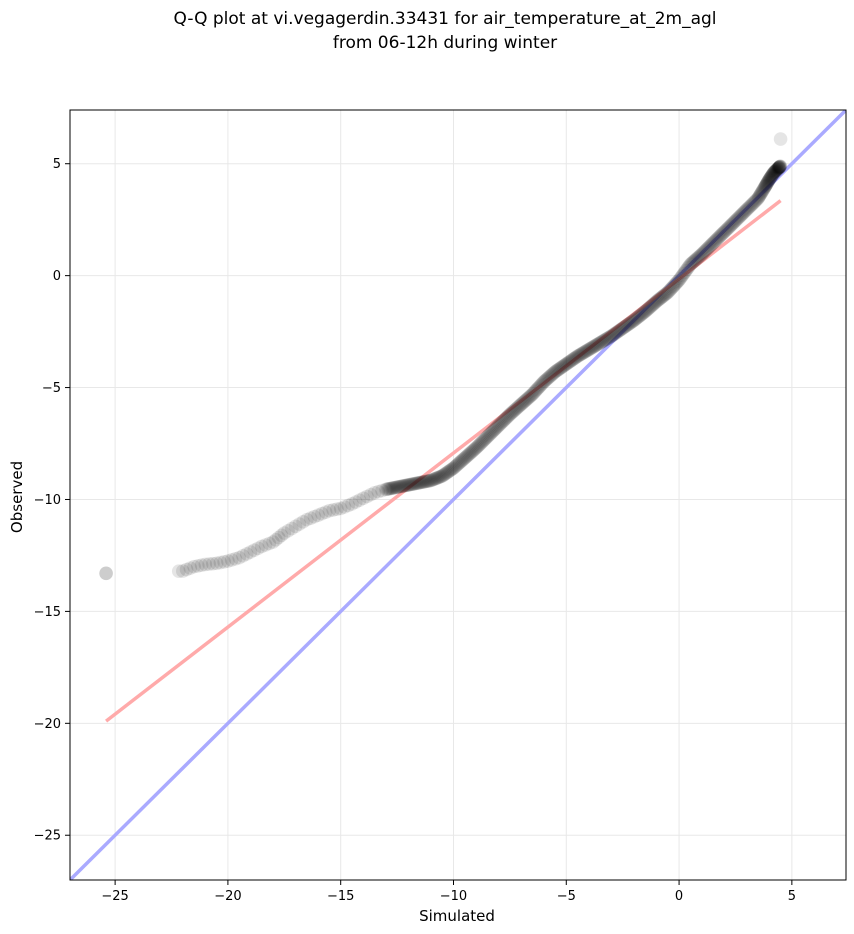  Describe the element at coordinates (47, 724) in the screenshot. I see `y-tick-label: −20` at that location.